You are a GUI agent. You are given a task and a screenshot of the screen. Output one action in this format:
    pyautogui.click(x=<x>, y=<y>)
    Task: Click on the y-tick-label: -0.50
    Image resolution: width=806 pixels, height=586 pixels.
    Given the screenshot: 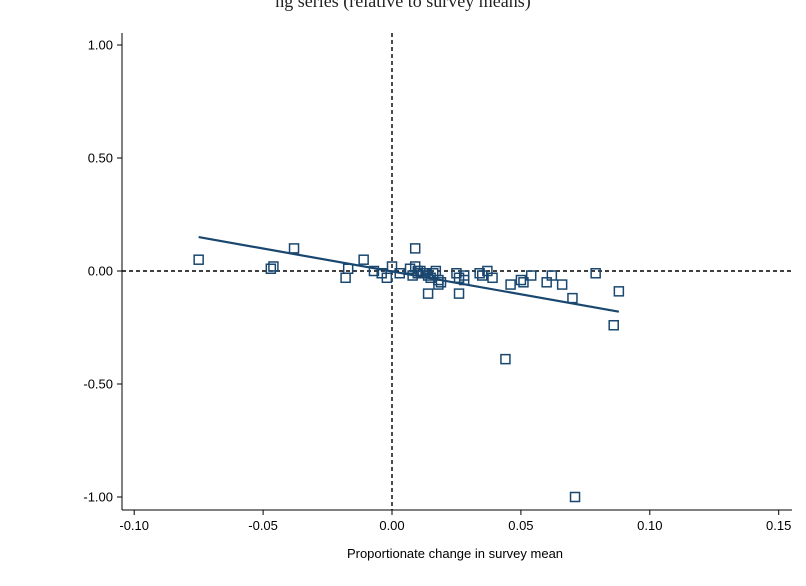 What is the action you would take?
    pyautogui.click(x=98, y=384)
    